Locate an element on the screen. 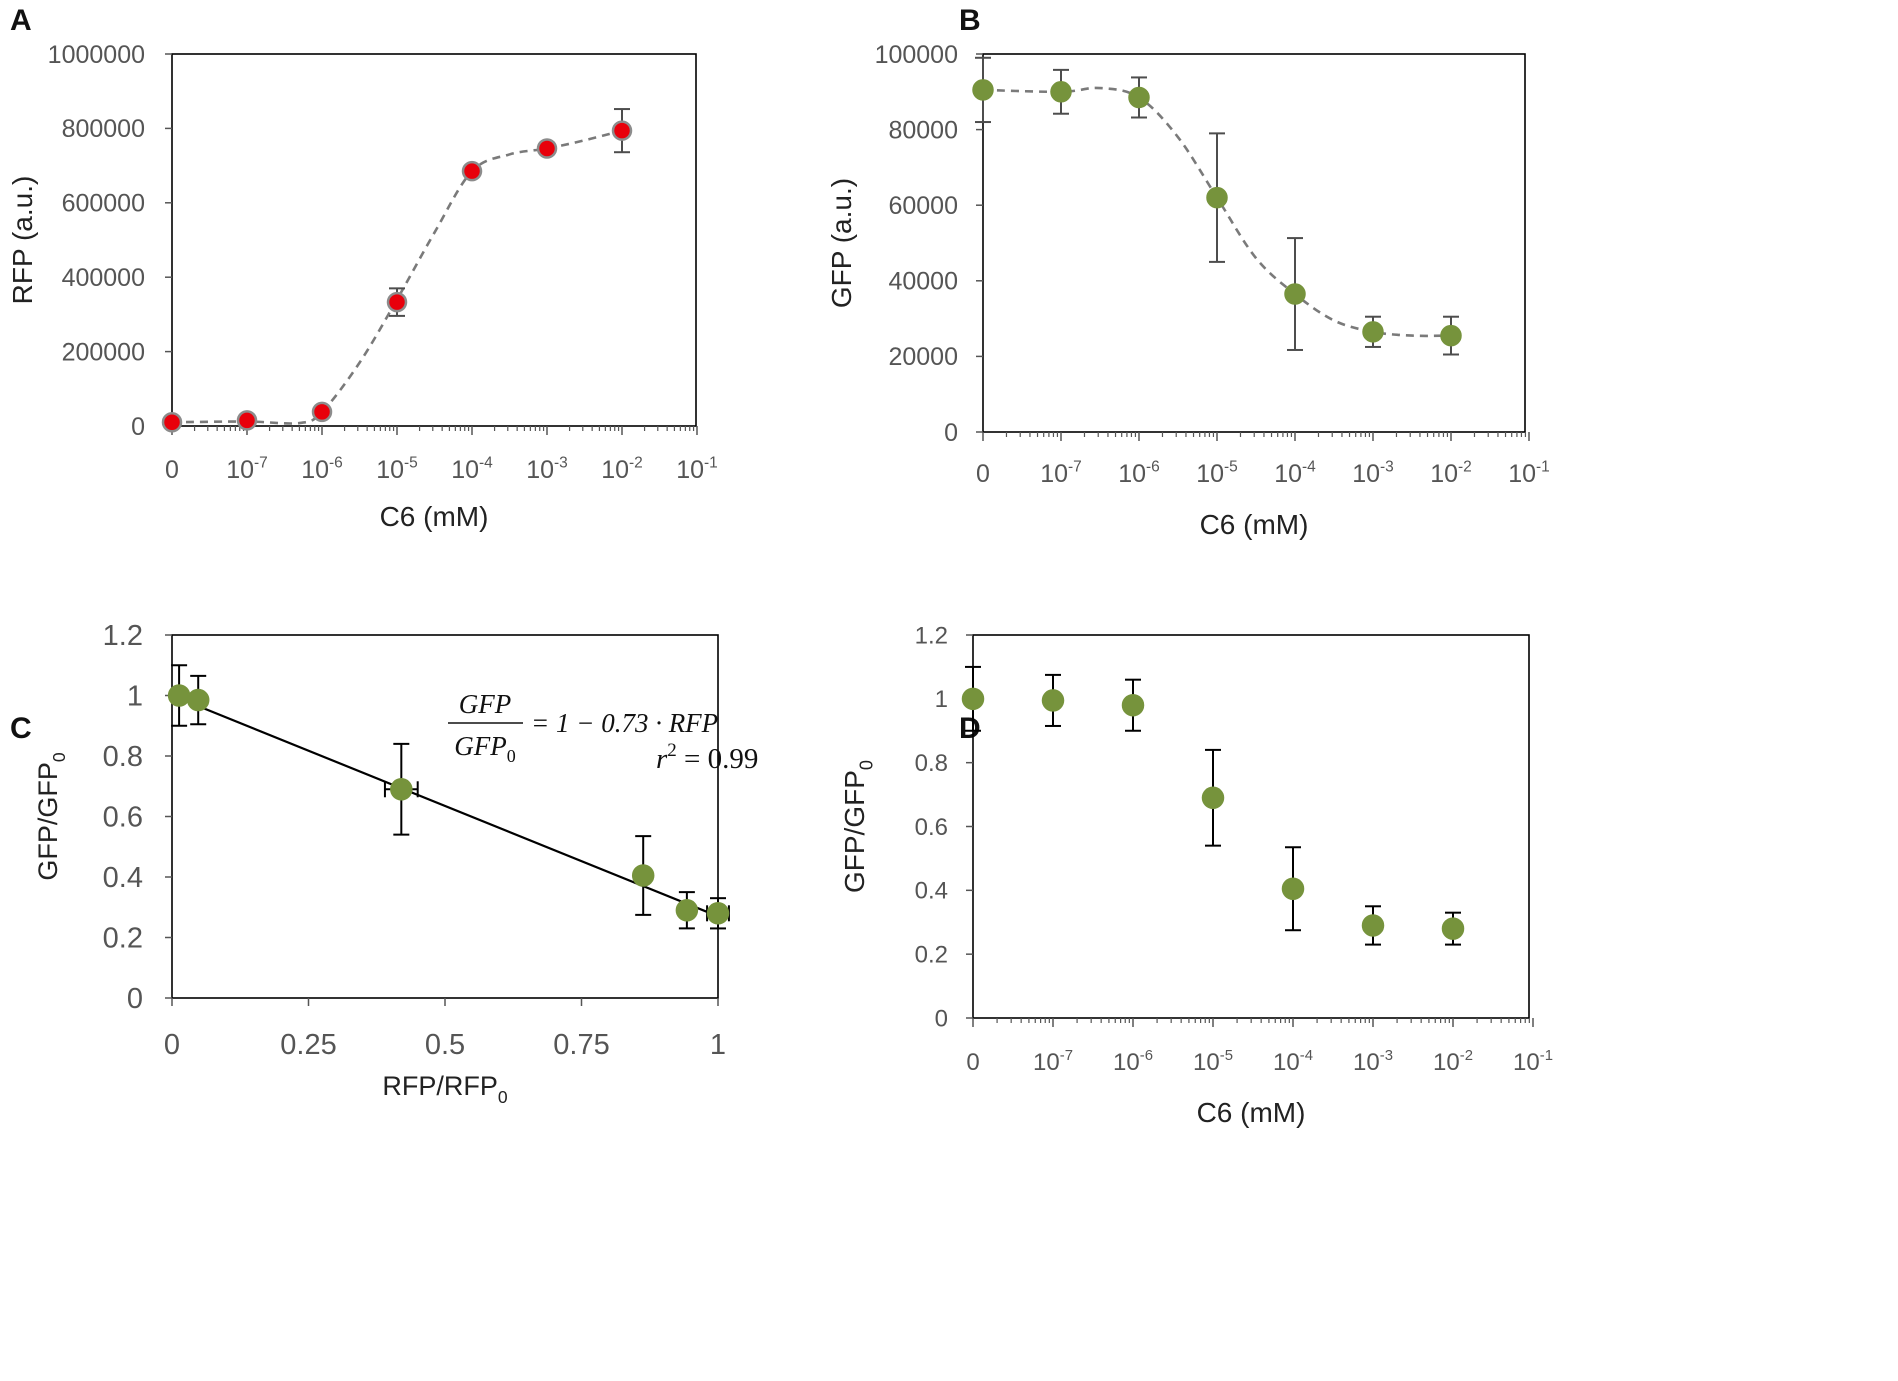 The height and width of the screenshot is (1381, 1898). x-tick-exponent: -6 is located at coordinates (336, 463).